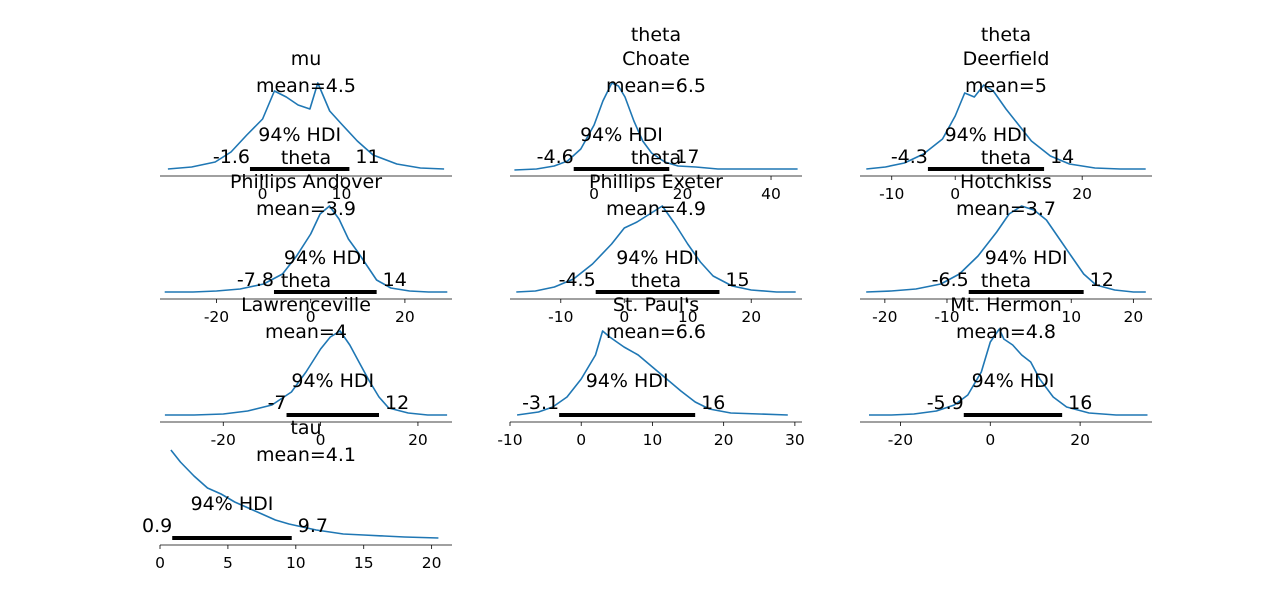  What do you see at coordinates (656, 305) in the screenshot?
I see `subplot-title: St. Paul's` at bounding box center [656, 305].